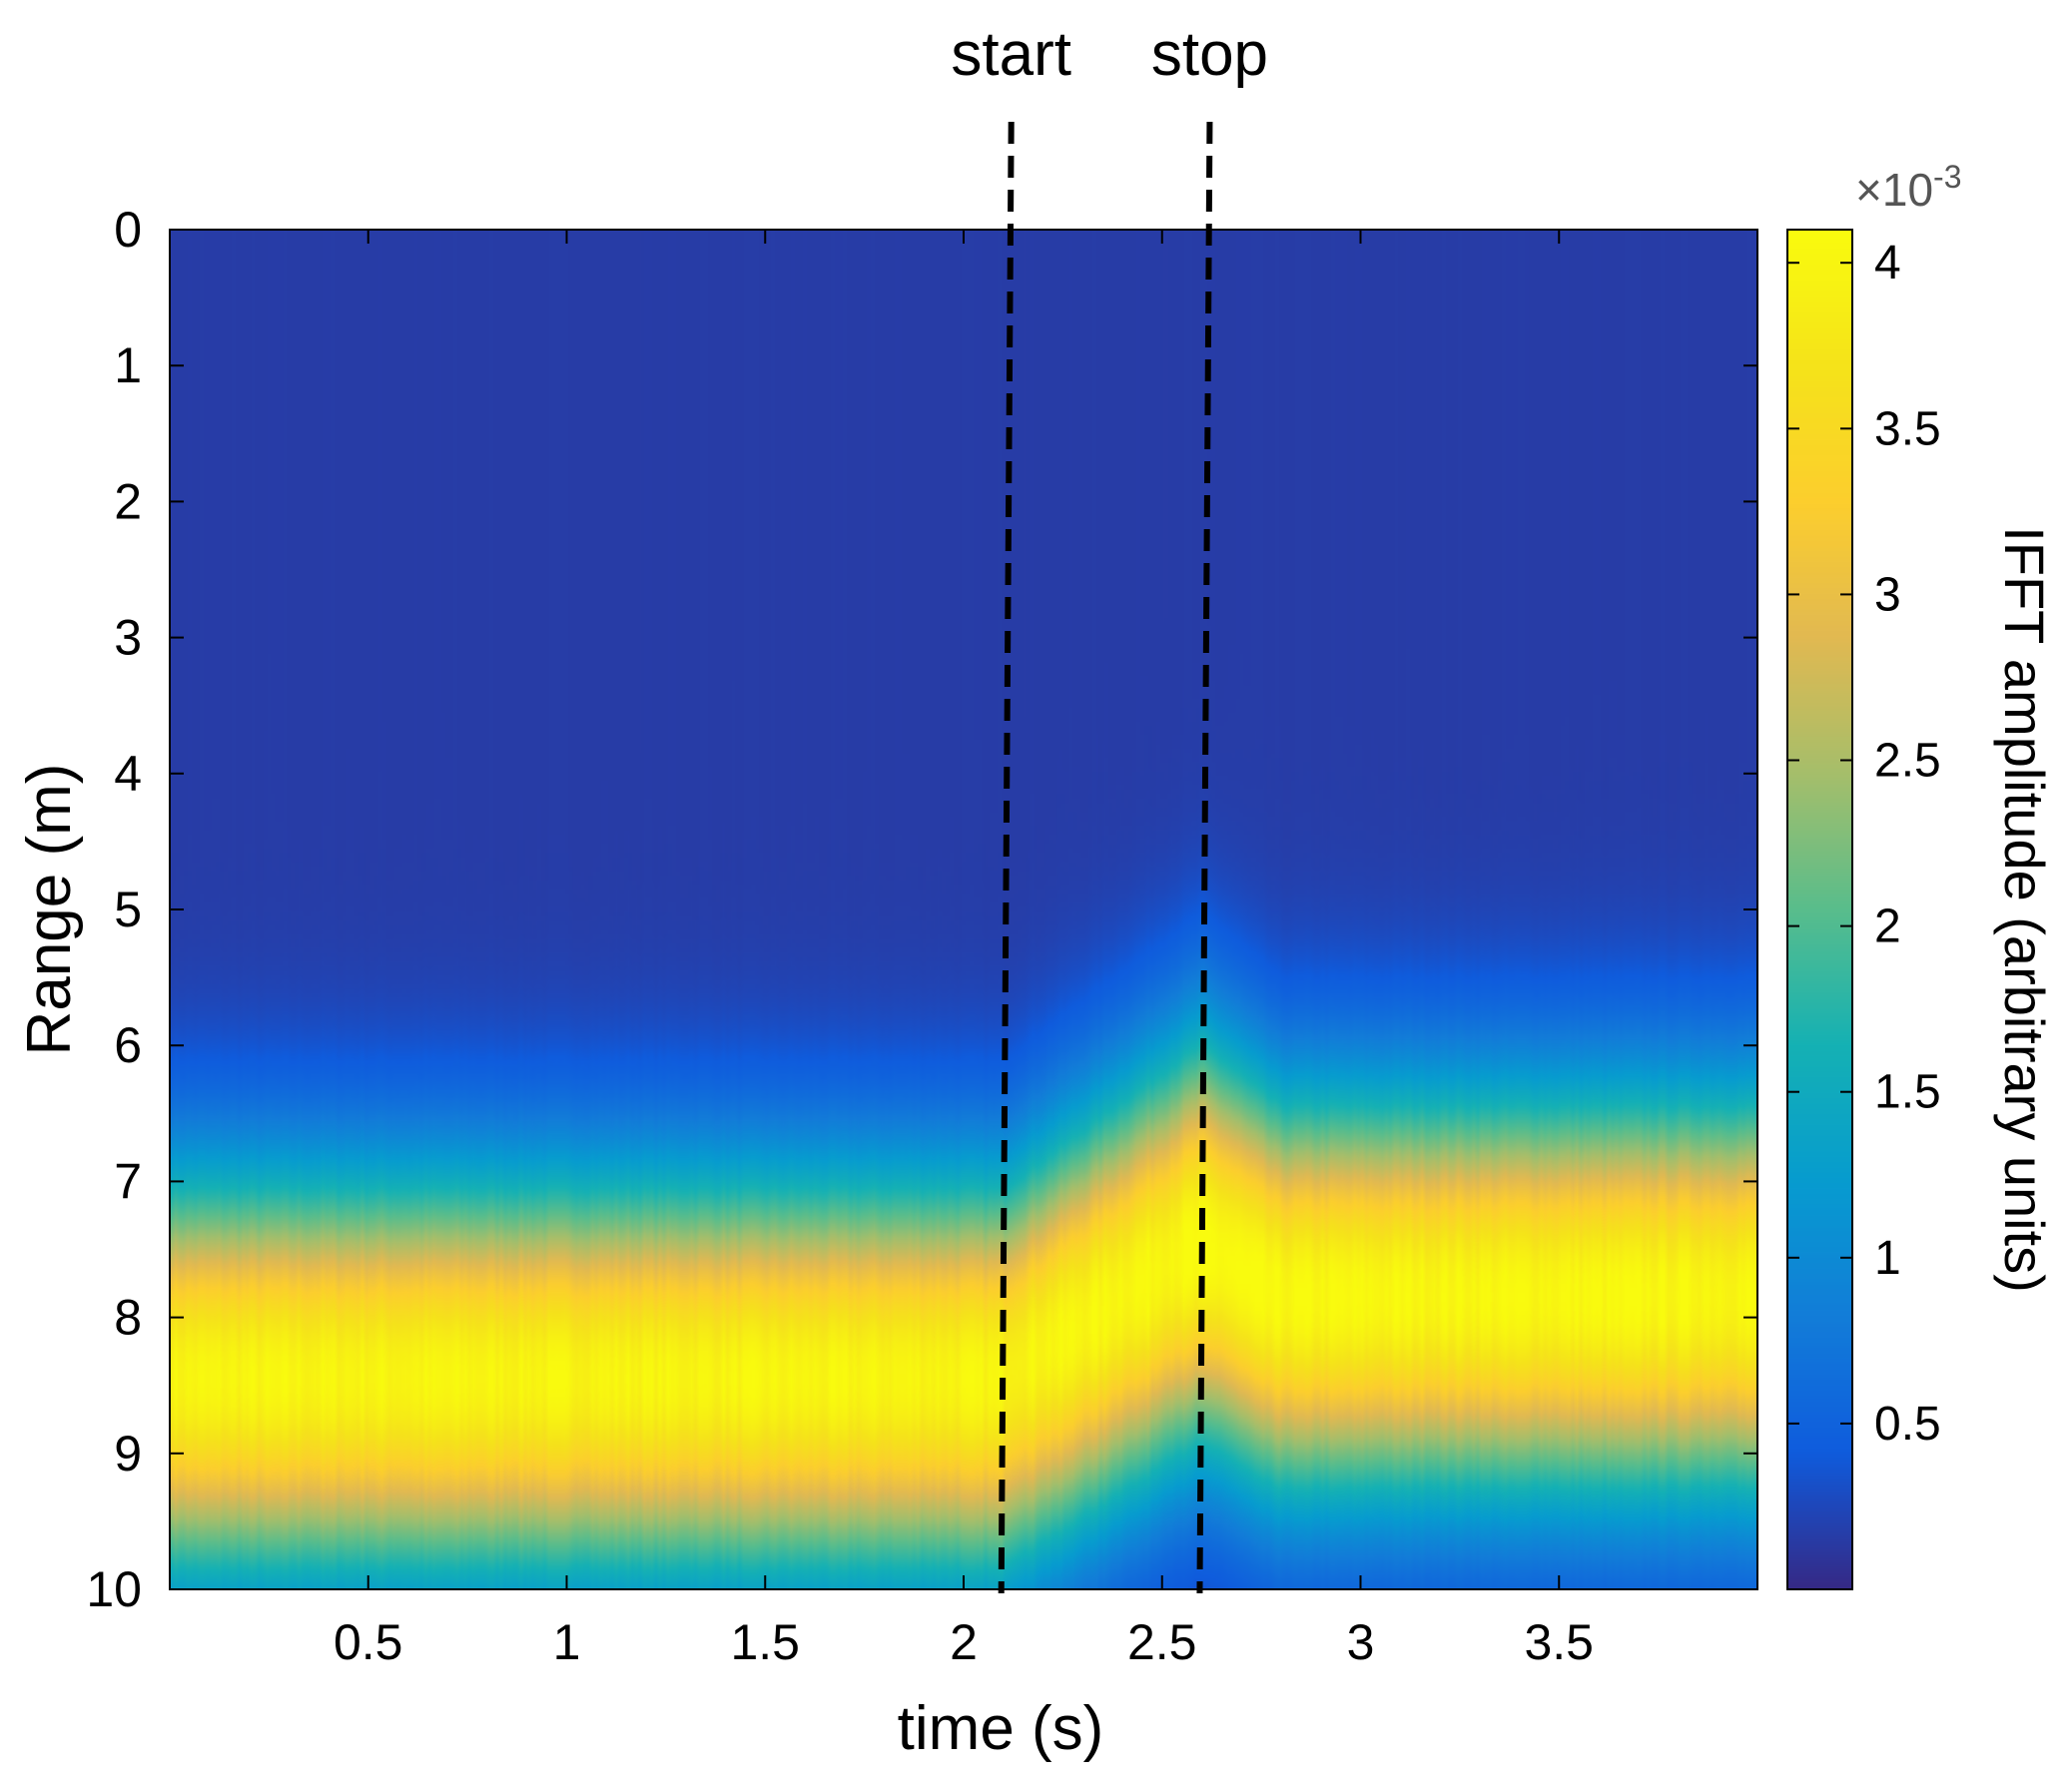 Image resolution: width=2072 pixels, height=1792 pixels. I want to click on colorbar-tick-label: 4, so click(1887, 263).